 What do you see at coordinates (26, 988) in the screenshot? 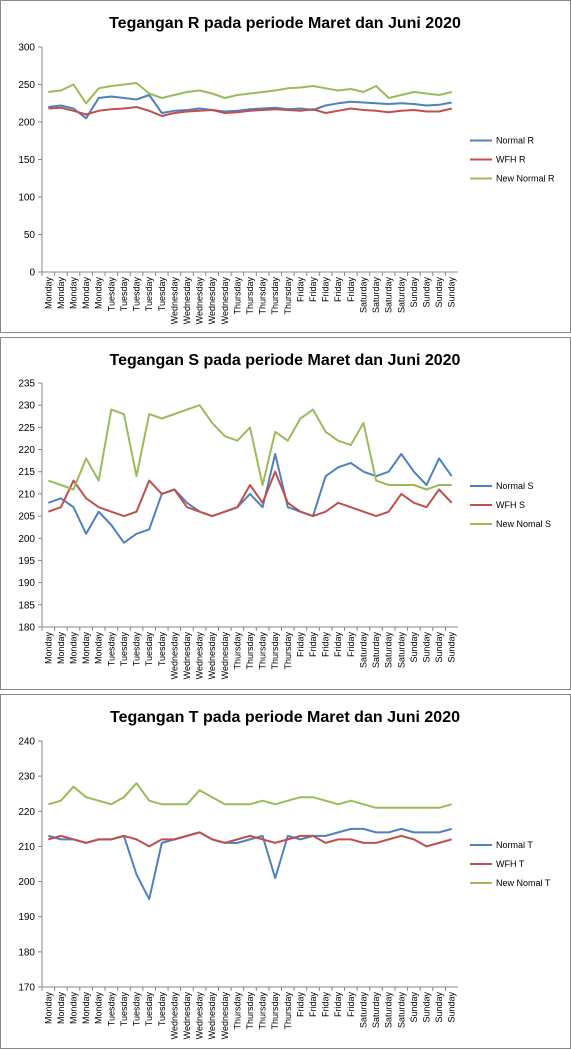
I see `y-tick-label: 170` at bounding box center [26, 988].